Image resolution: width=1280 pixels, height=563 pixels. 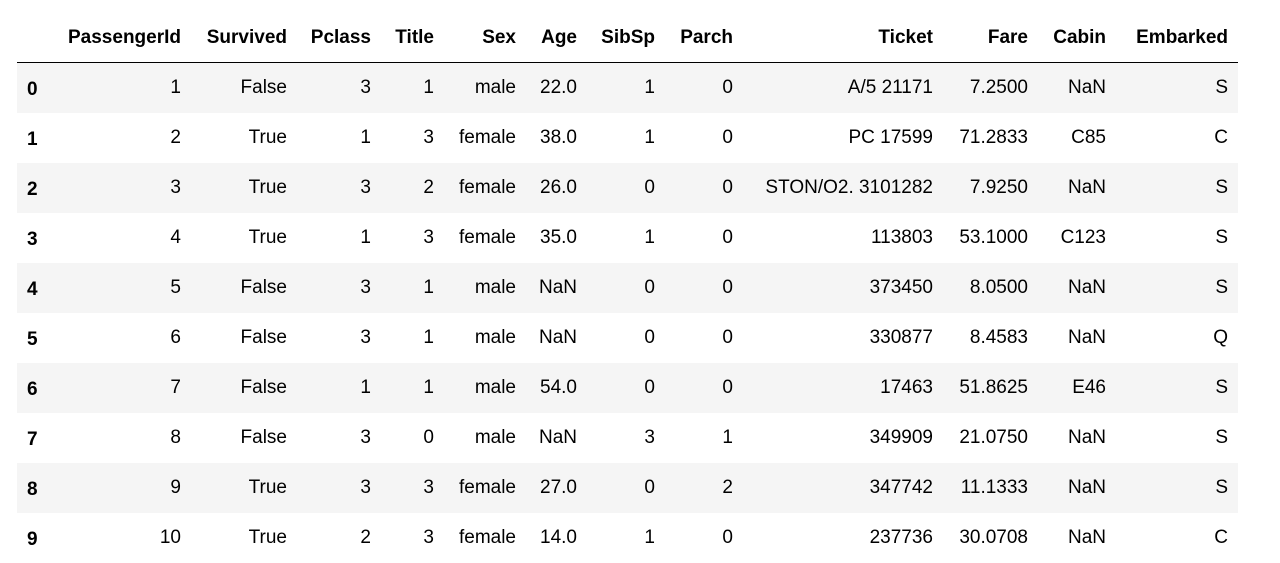 I want to click on table-cell: 7, so click(x=120, y=388).